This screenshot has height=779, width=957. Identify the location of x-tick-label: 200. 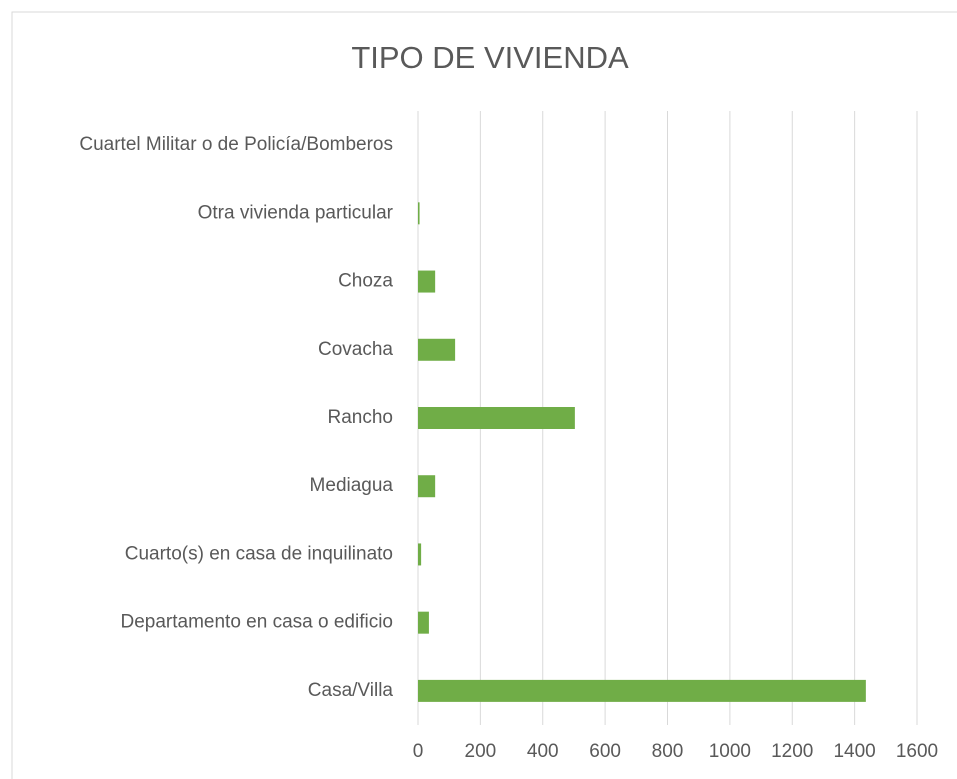
(481, 751).